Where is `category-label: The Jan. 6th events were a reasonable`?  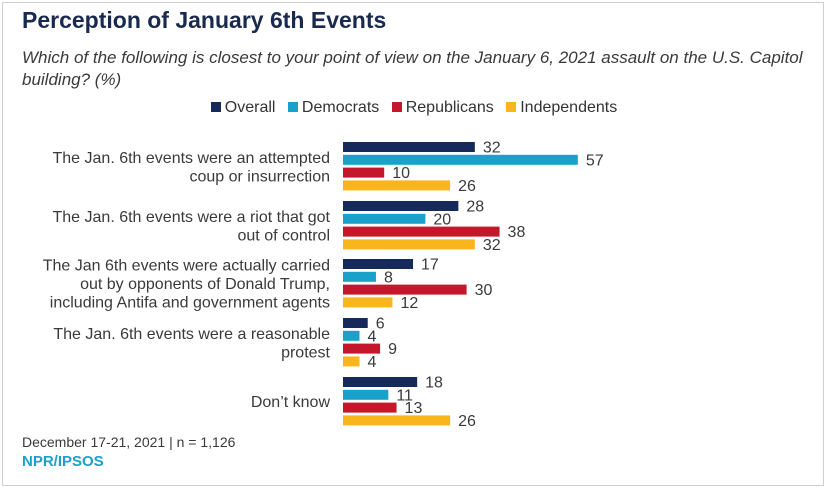 category-label: The Jan. 6th events were a reasonable is located at coordinates (191, 334).